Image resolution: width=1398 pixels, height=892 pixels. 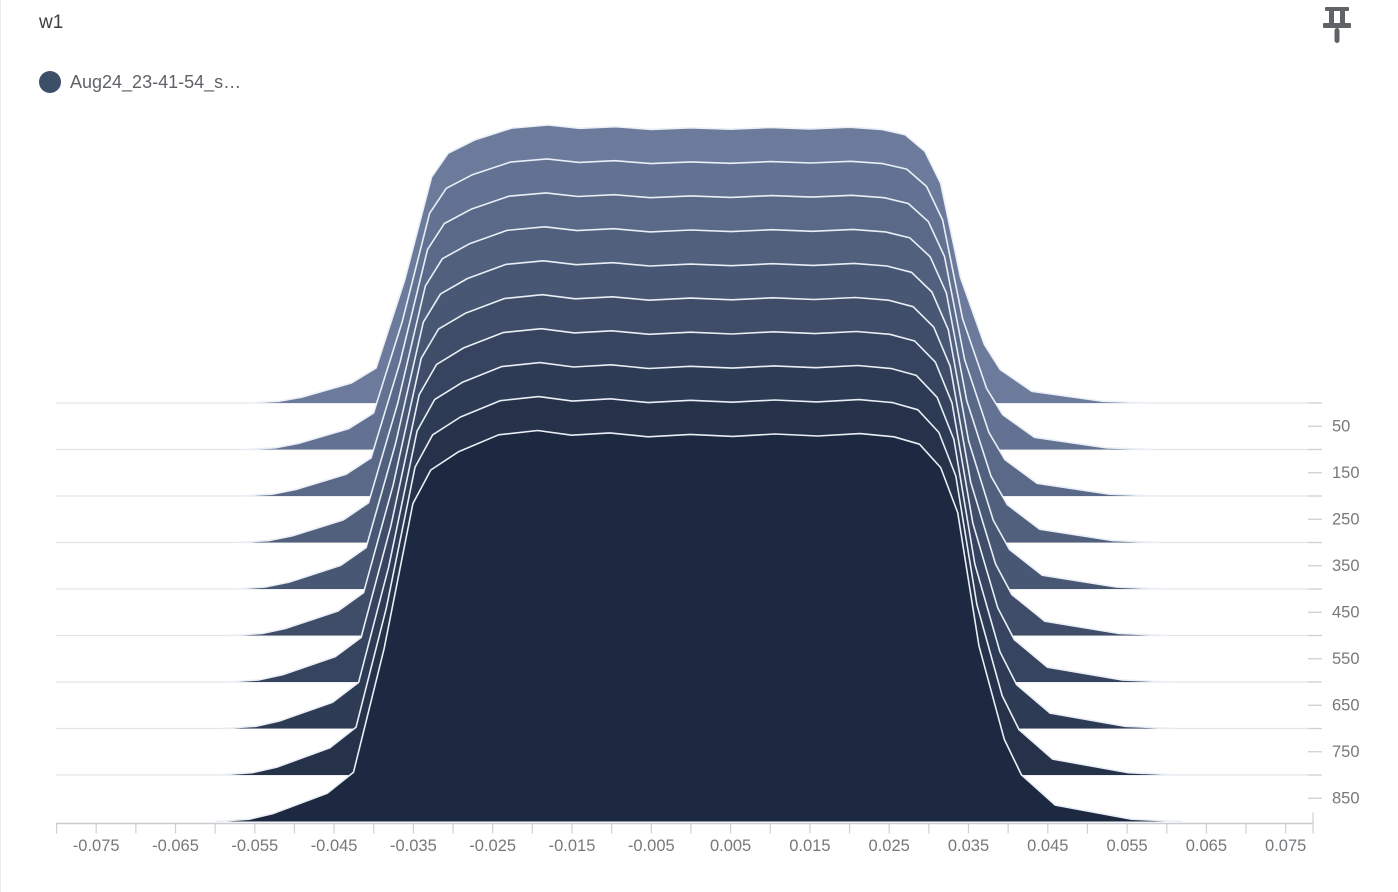 What do you see at coordinates (968, 846) in the screenshot?
I see `x-tick-label: 0.035` at bounding box center [968, 846].